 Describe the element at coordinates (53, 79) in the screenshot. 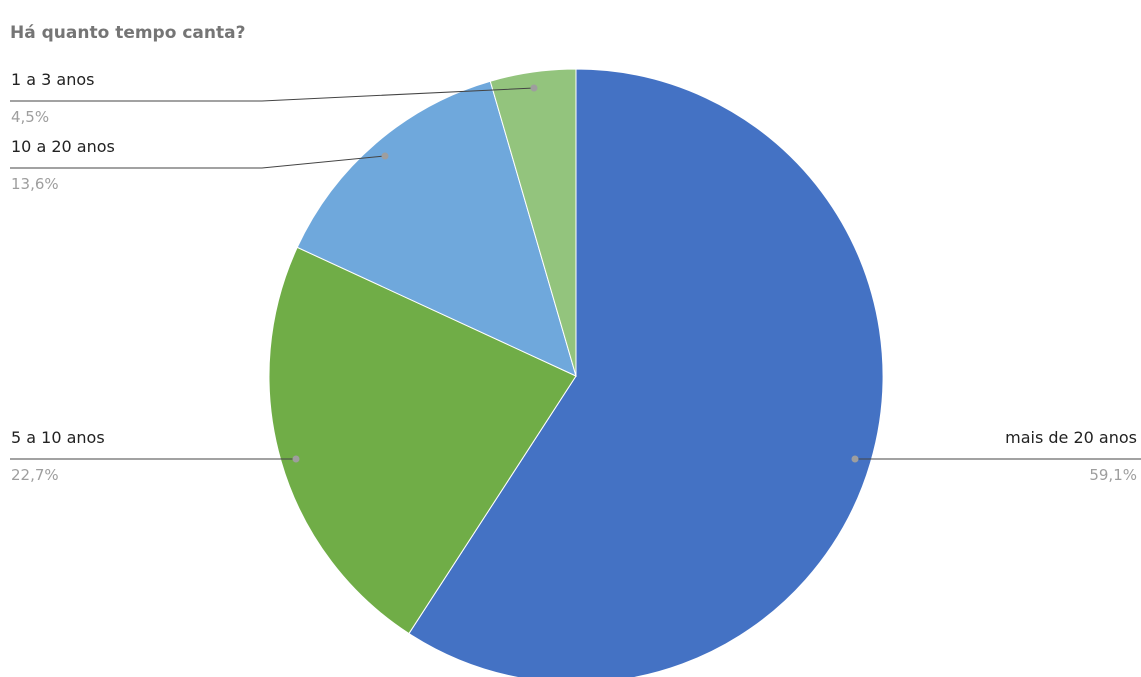

I see `slice-label: 1 a 3 anos` at that location.